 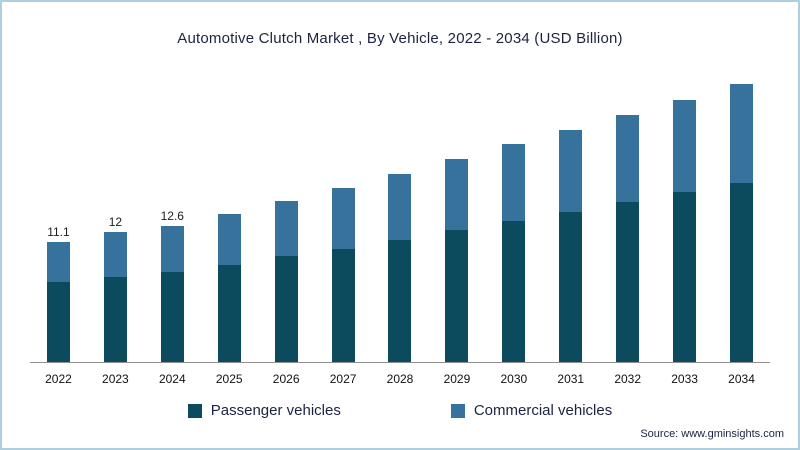 I want to click on legend-item-passenger: Passenger vehicles, so click(x=264, y=410).